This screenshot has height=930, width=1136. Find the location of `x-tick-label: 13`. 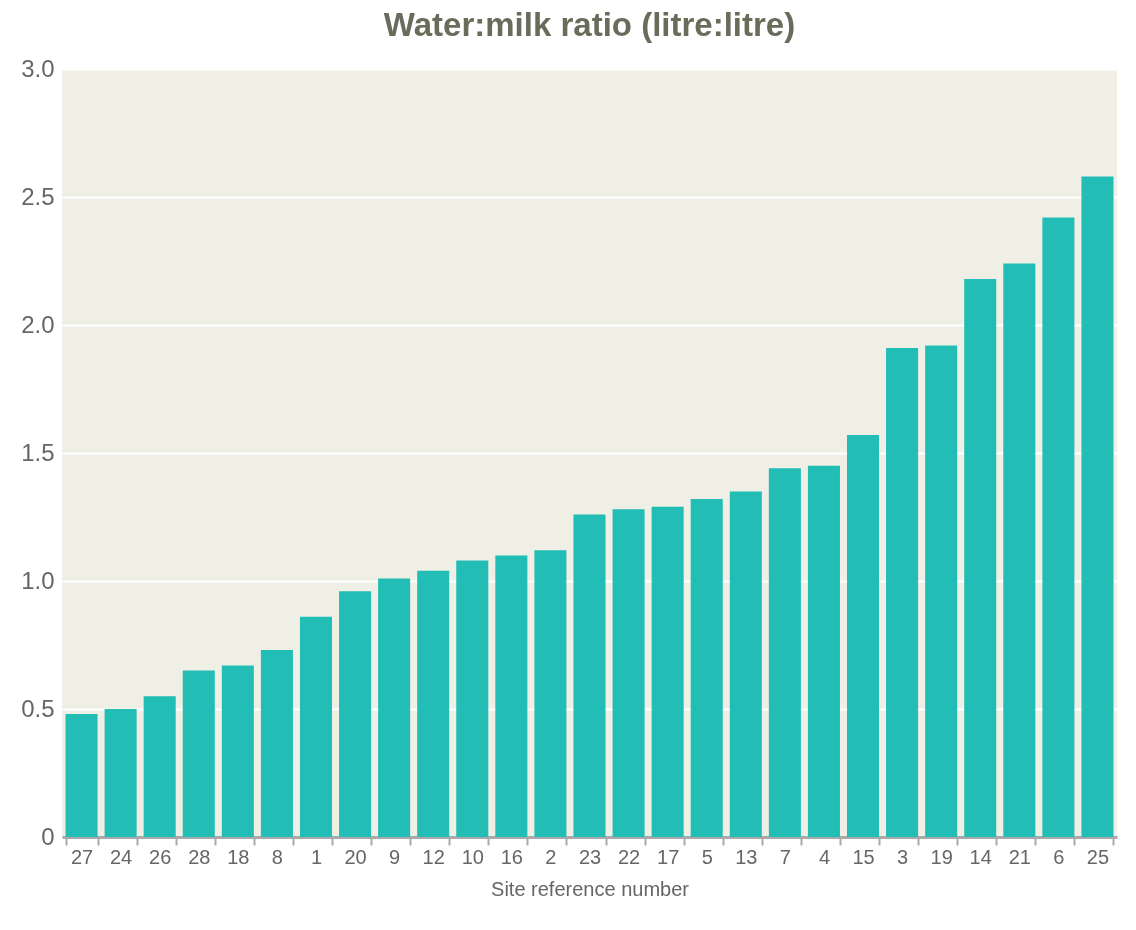

x-tick-label: 13 is located at coordinates (746, 856).